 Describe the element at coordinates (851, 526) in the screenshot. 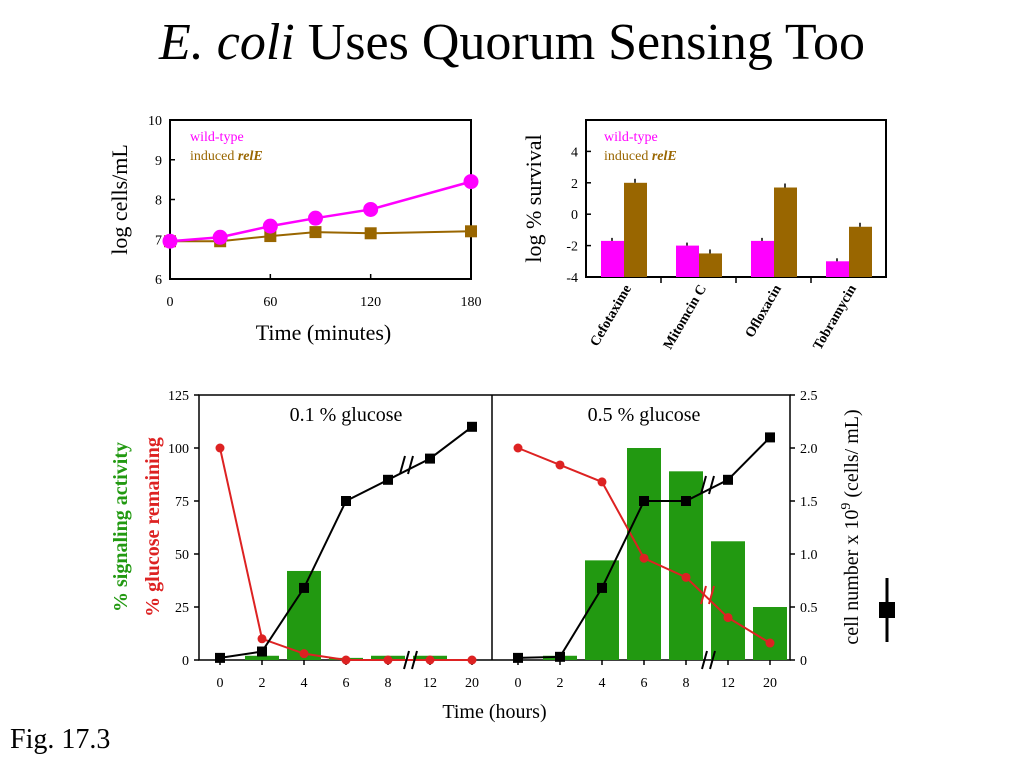

I see `cell-number-axis-label: cell number x 109 (cells/ mL)` at that location.